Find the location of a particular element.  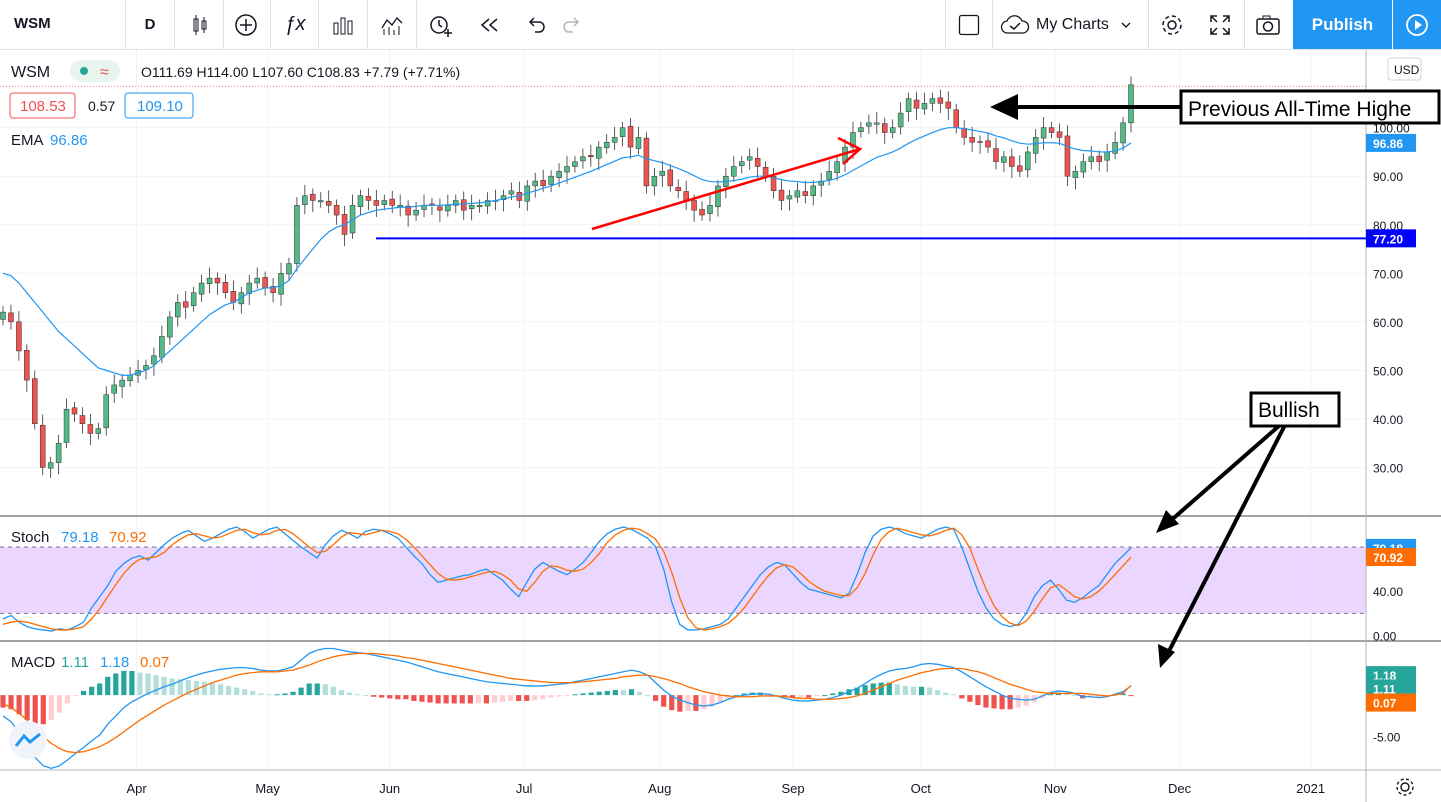

axis-tick-label: 0.00 is located at coordinates (1385, 636).